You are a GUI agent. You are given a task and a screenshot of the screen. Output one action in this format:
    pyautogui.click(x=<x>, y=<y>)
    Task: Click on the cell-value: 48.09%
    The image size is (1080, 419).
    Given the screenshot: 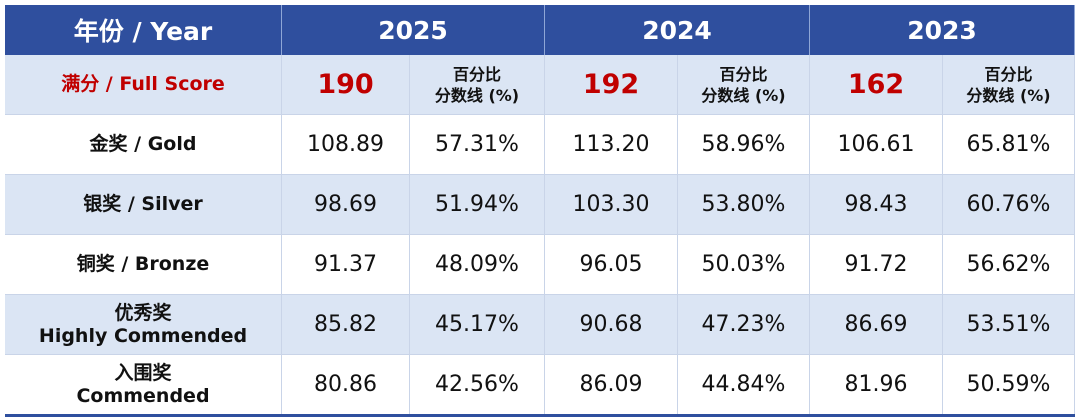 What is the action you would take?
    pyautogui.click(x=477, y=264)
    